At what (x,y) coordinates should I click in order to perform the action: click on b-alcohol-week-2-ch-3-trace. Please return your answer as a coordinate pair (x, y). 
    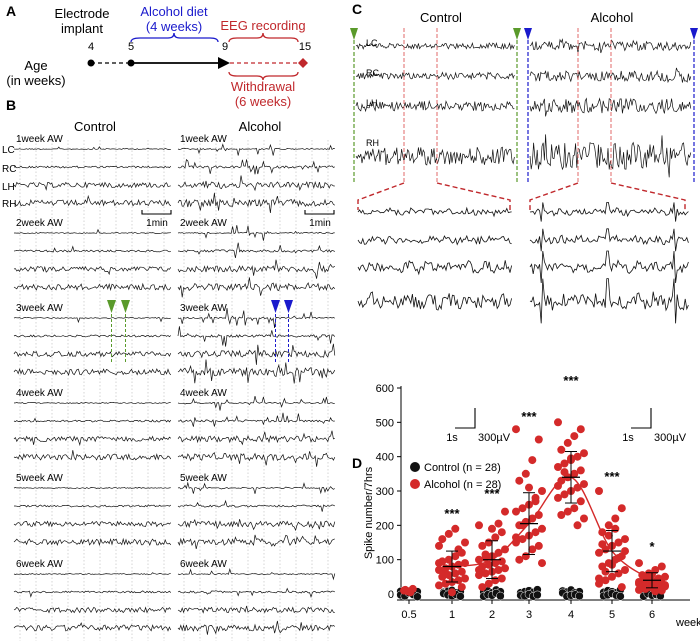
    Looking at the image, I should click on (256, 269).